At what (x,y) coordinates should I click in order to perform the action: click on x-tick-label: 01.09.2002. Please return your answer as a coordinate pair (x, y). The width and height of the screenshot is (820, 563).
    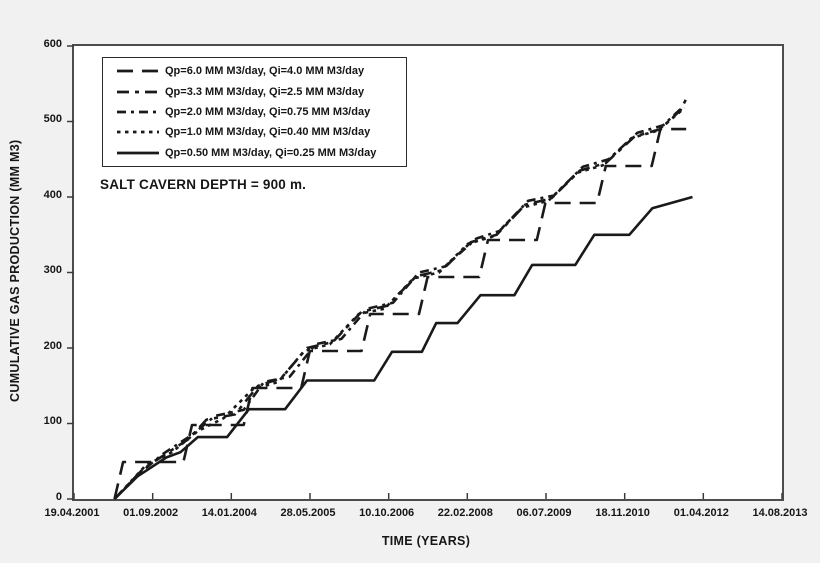
    Looking at the image, I should click on (151, 513).